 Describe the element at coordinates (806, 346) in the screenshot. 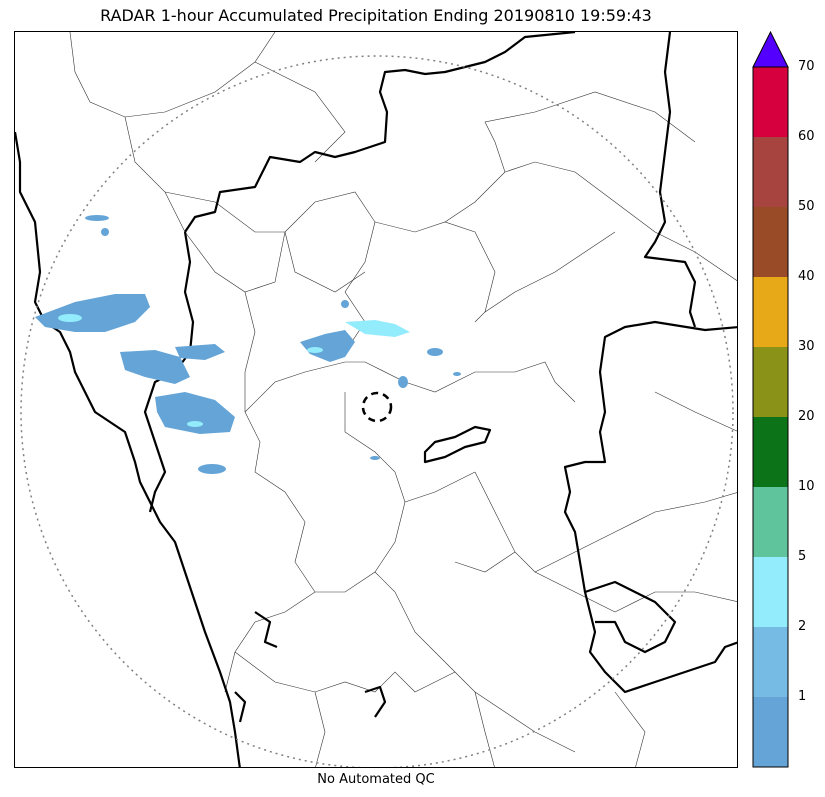

I see `colorbar-tick-label: 30` at that location.